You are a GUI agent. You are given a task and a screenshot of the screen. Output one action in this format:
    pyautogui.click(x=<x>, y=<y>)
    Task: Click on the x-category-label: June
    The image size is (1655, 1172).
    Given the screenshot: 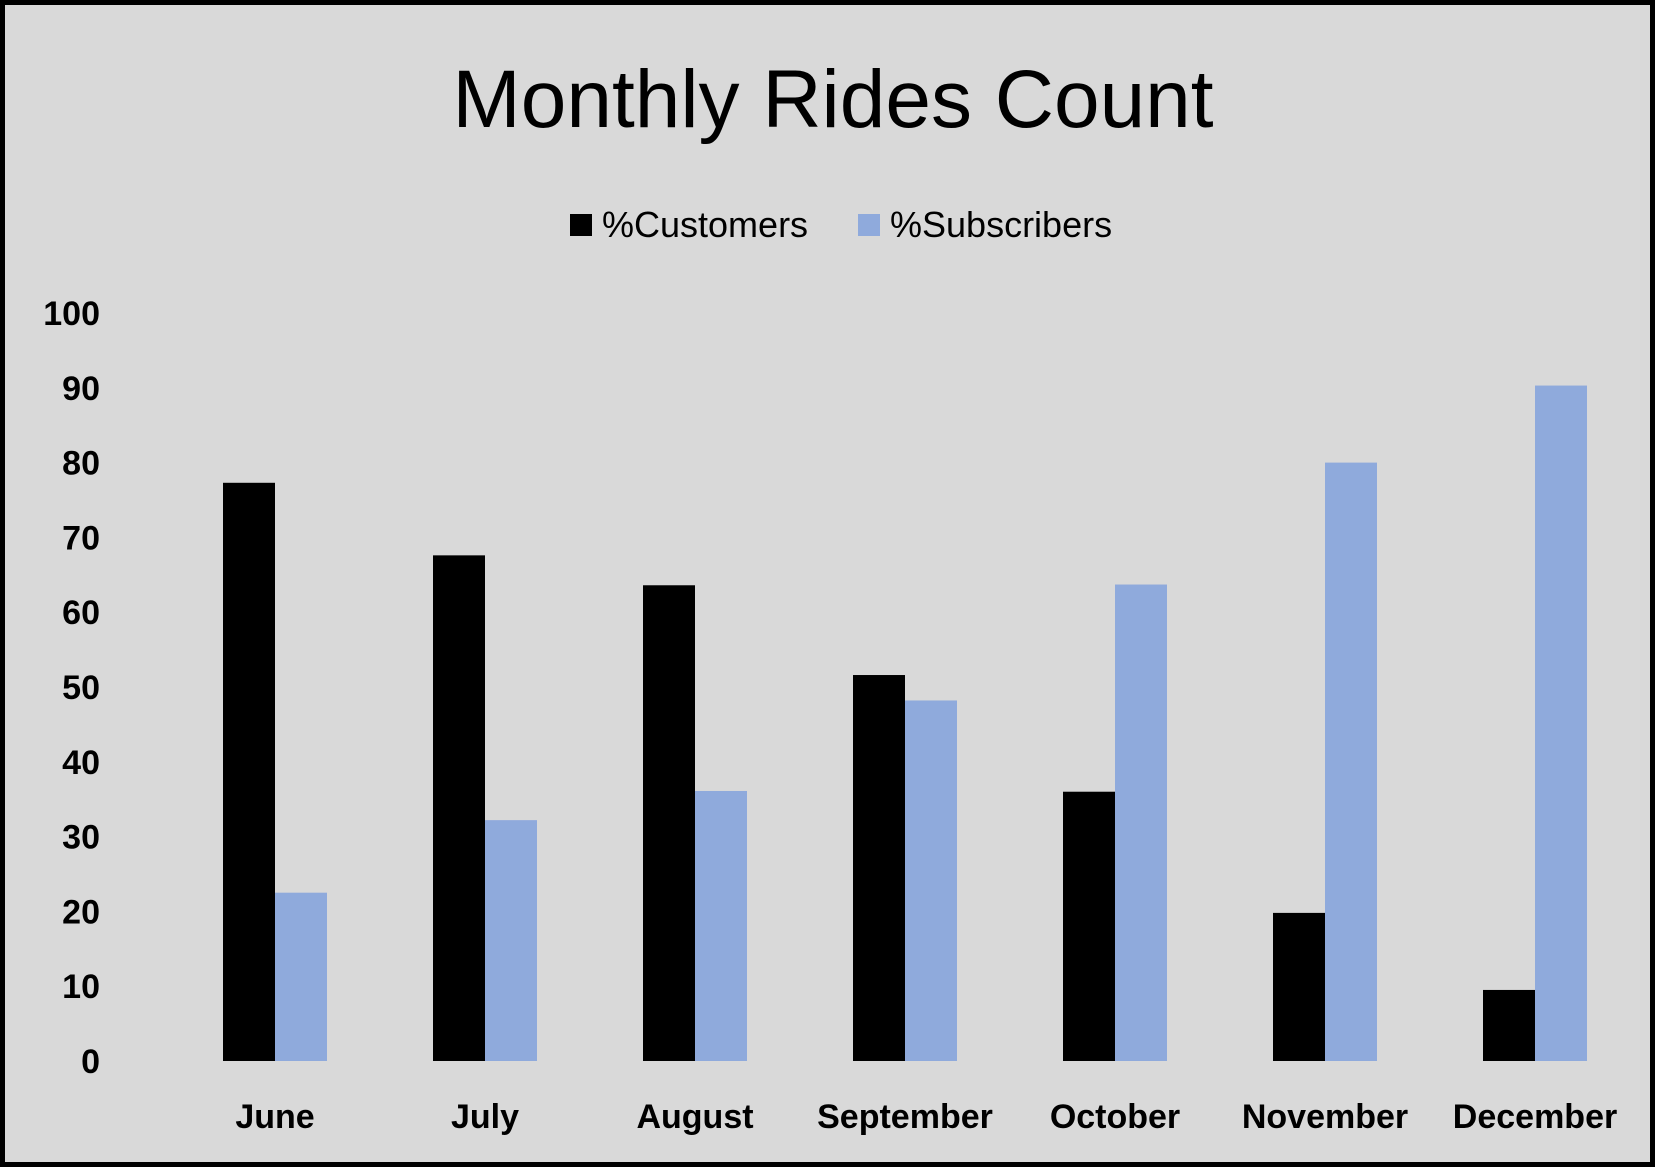 What is the action you would take?
    pyautogui.click(x=274, y=1117)
    